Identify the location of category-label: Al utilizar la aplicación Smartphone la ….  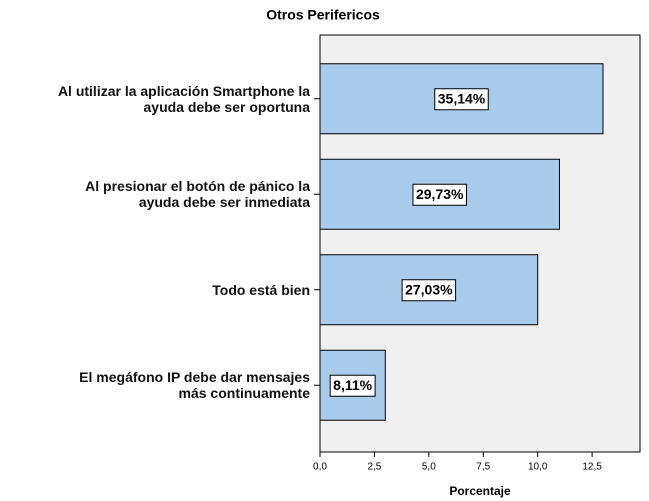
(183, 98).